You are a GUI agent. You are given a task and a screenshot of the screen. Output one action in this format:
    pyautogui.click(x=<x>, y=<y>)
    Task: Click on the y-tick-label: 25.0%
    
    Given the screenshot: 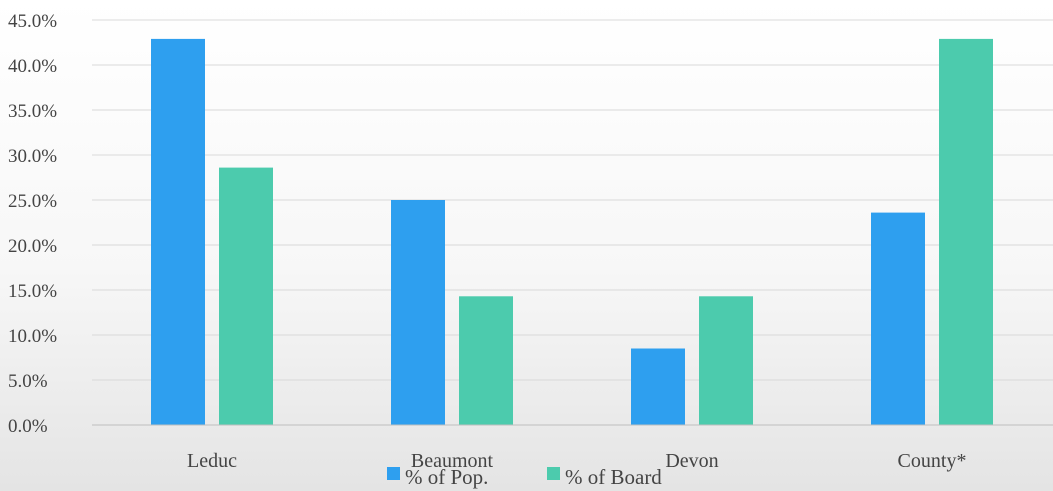 What is the action you would take?
    pyautogui.click(x=32, y=201)
    